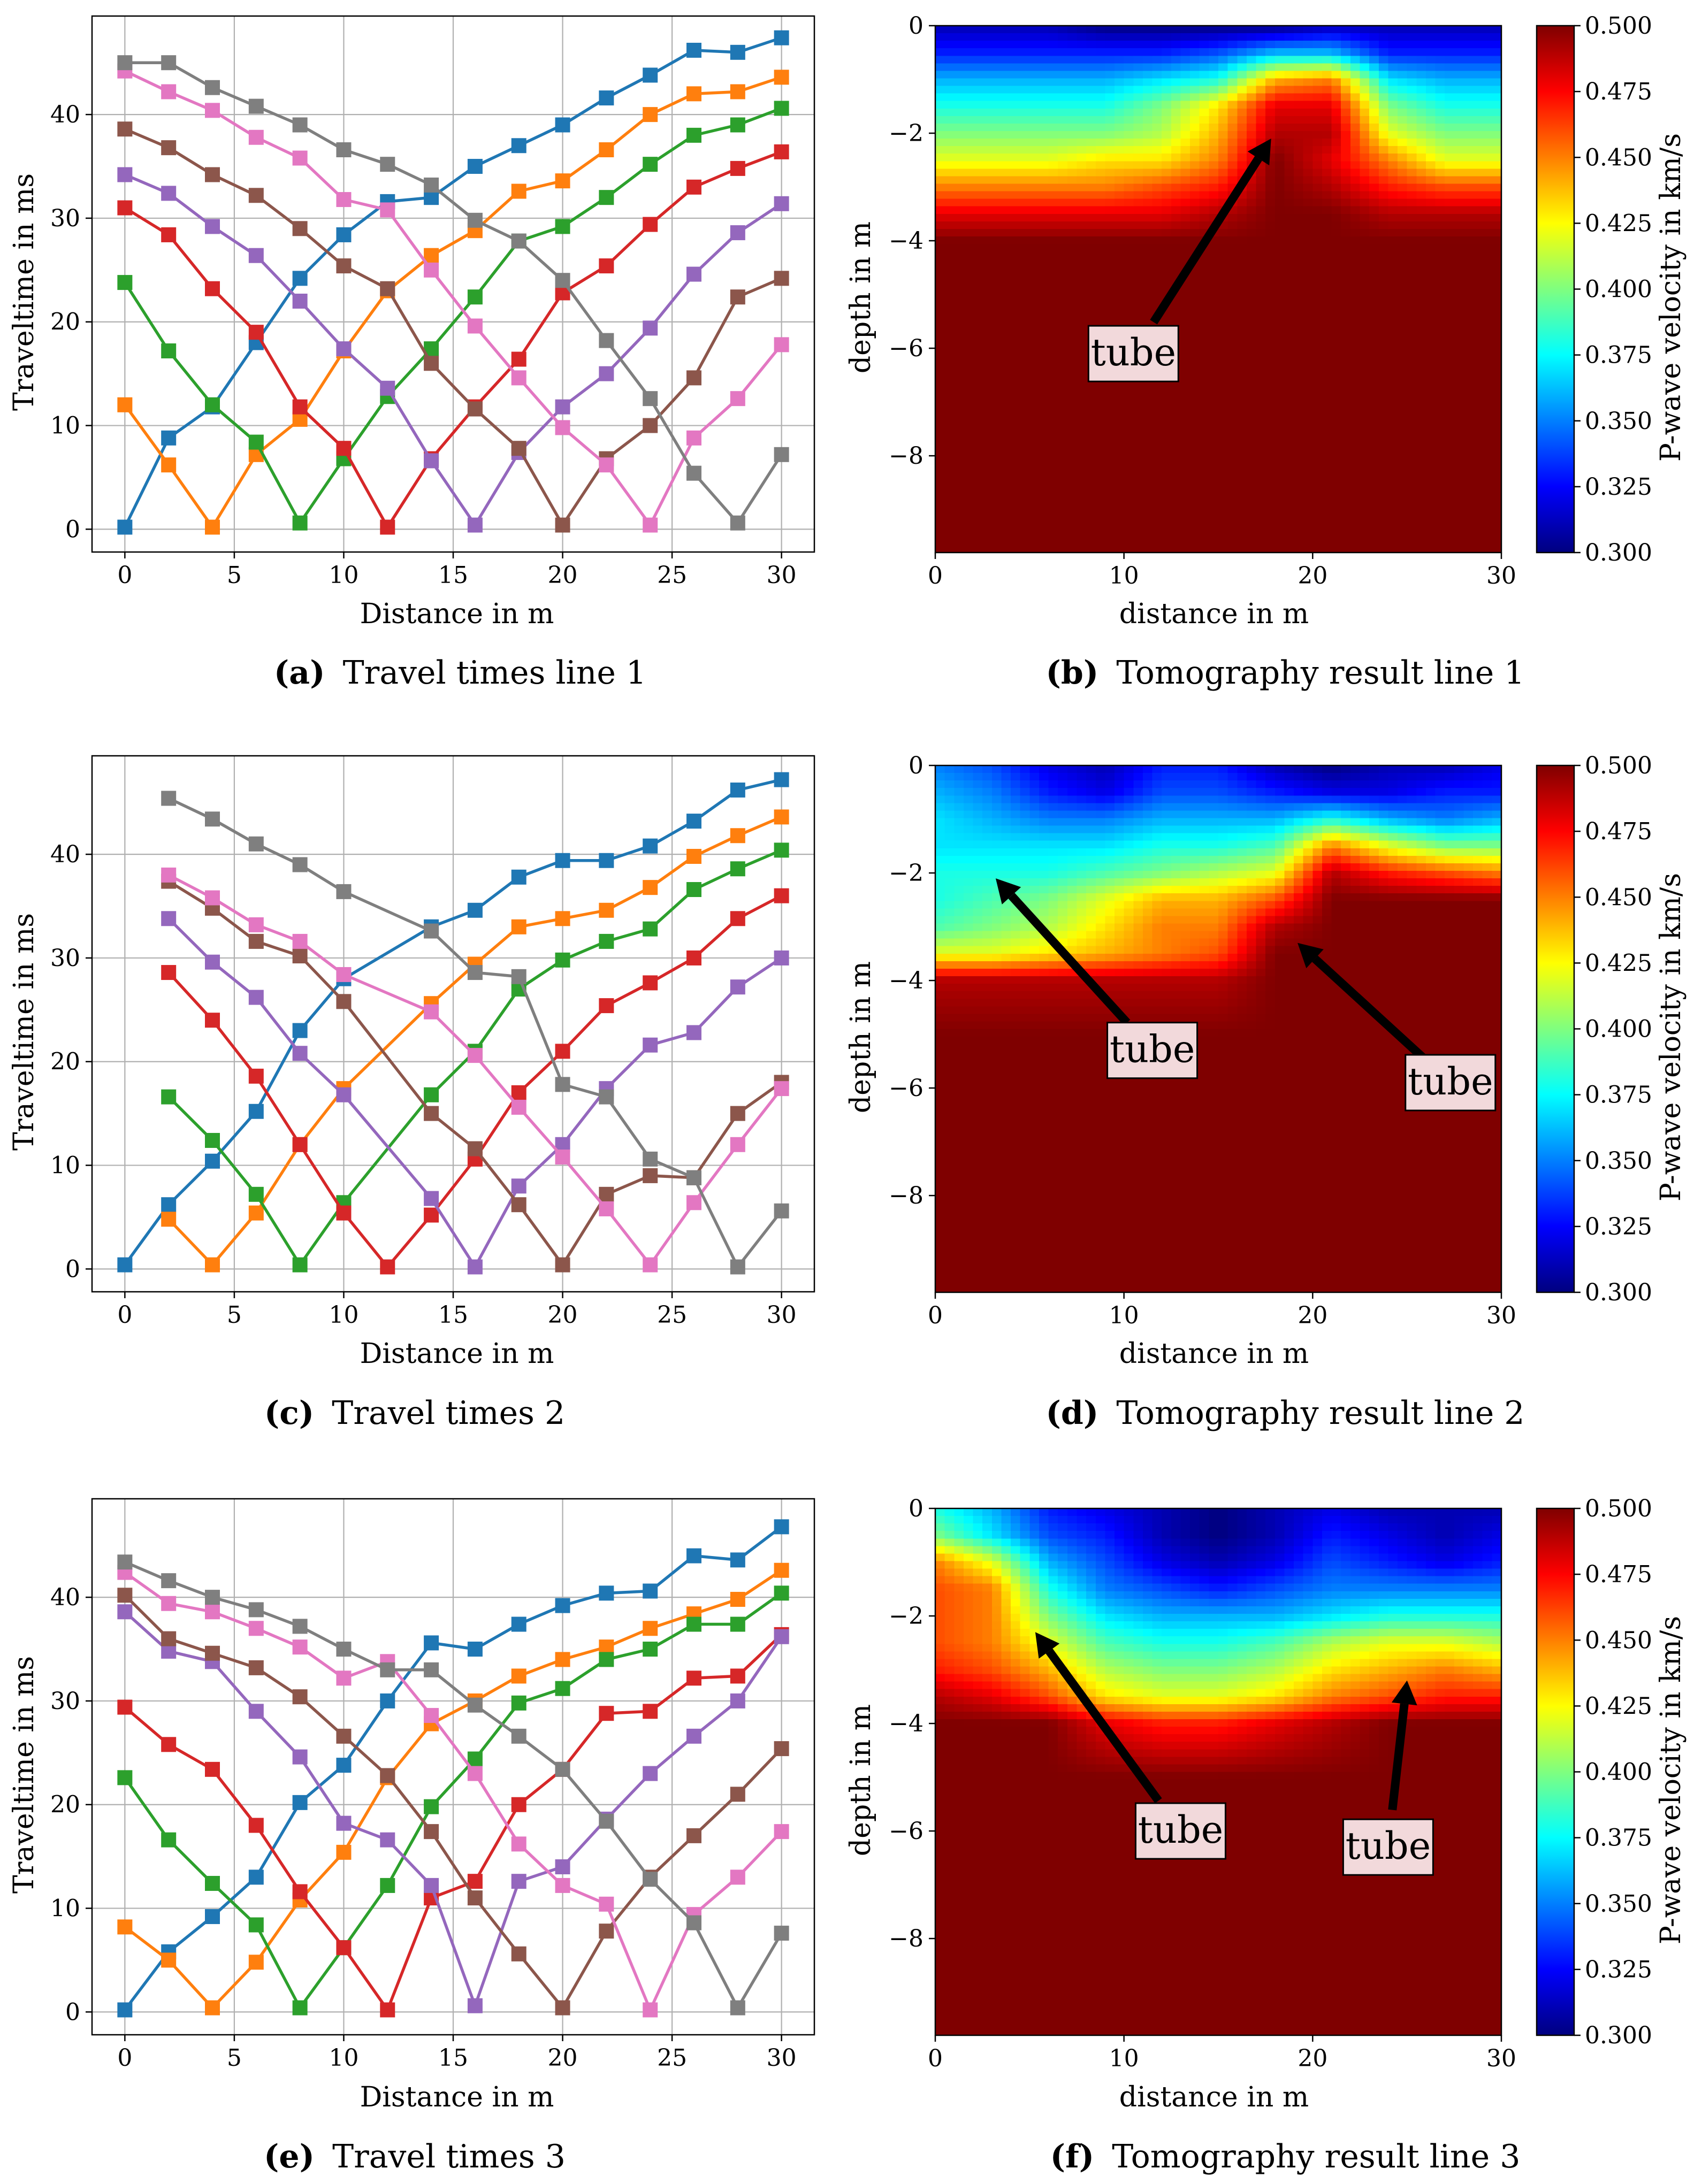  I want to click on panel-b-ylabel: depth in m, so click(861, 297).